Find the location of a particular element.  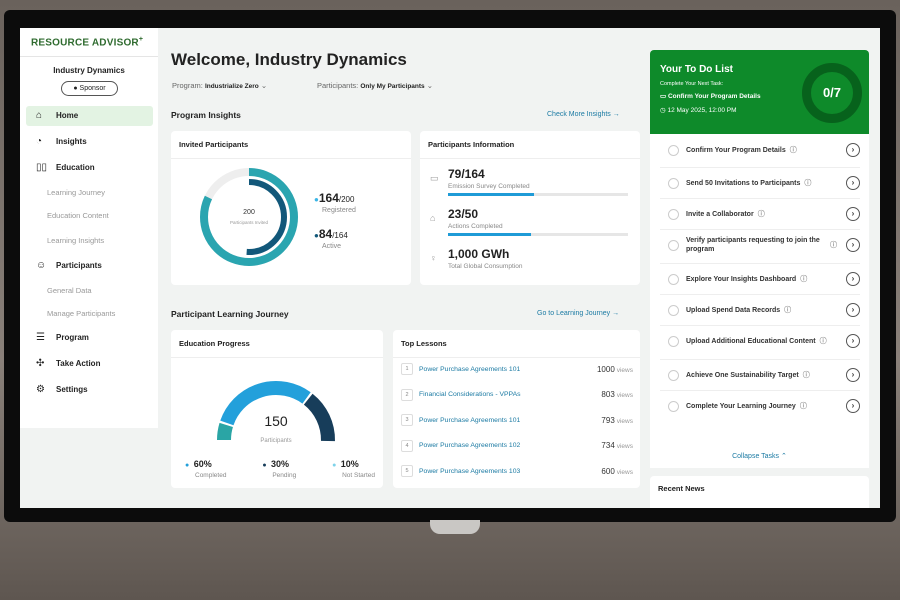

sidebar-item-learning-insights: Learning Insights is located at coordinates (76, 240).